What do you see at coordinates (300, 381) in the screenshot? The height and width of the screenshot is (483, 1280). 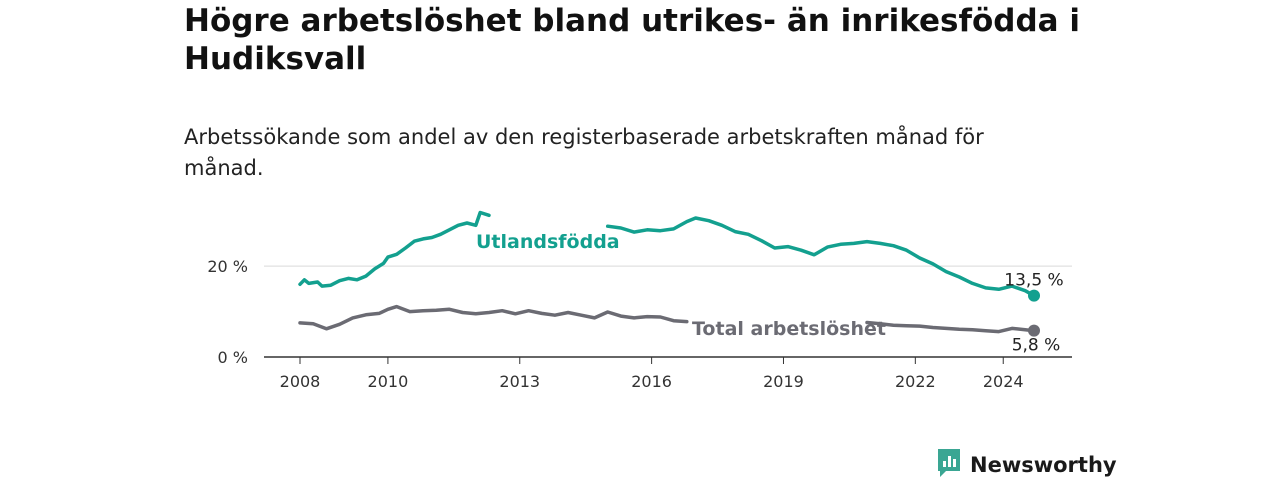 I see `x-tick-label: 2008` at bounding box center [300, 381].